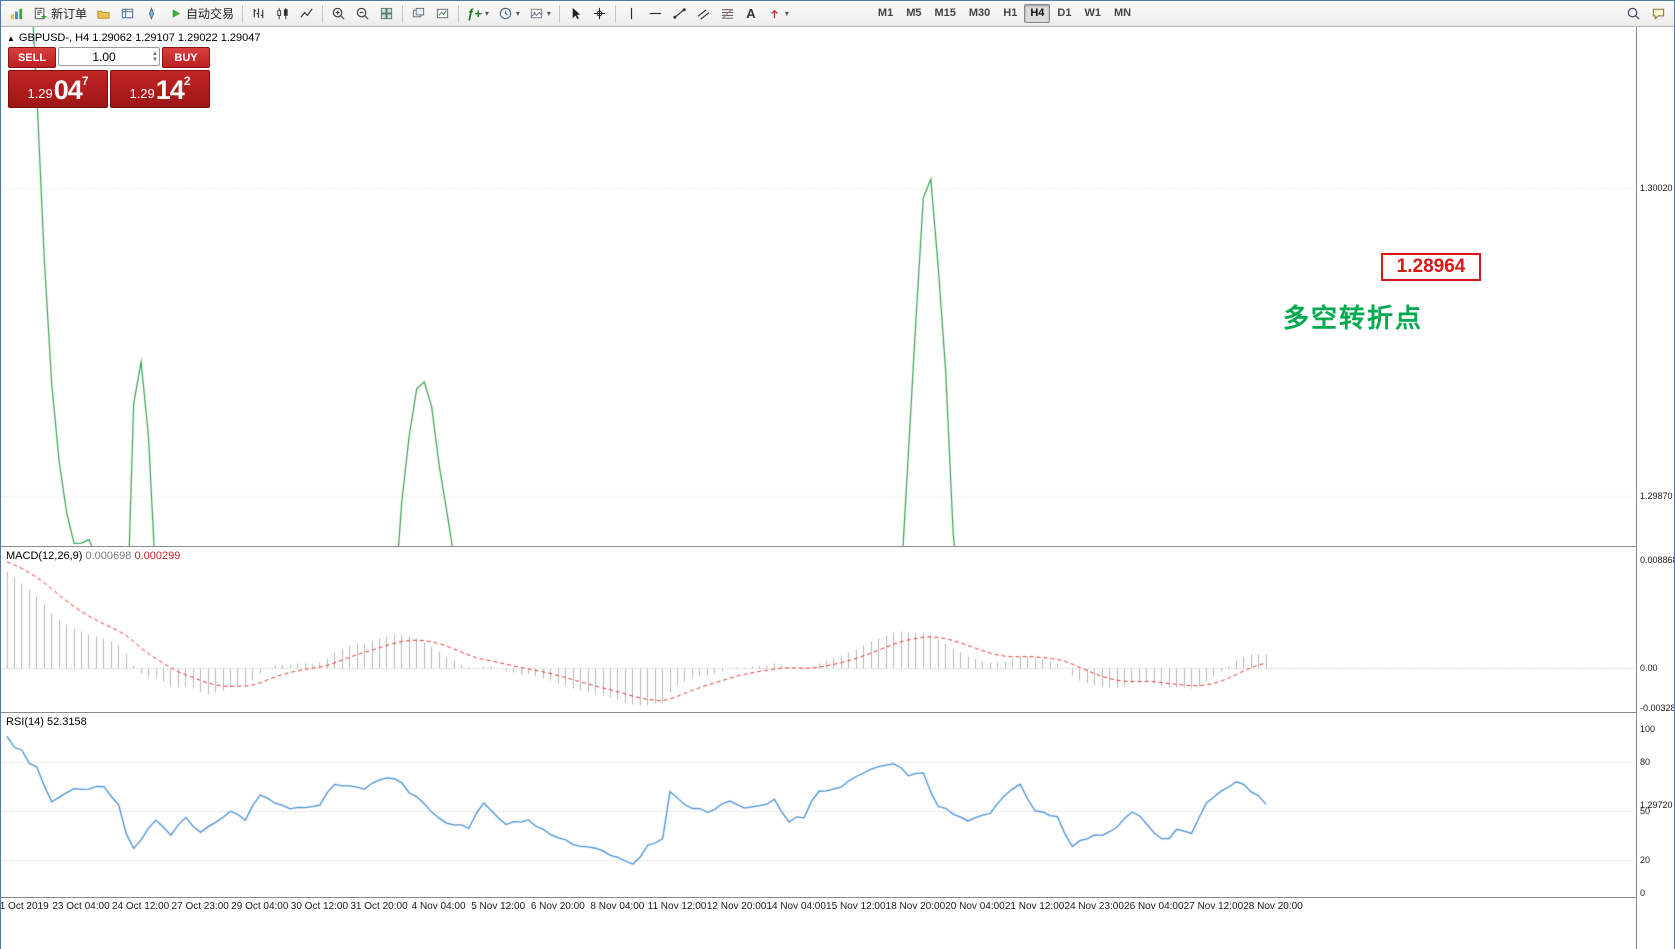  I want to click on zoom-out-icon, so click(362, 13).